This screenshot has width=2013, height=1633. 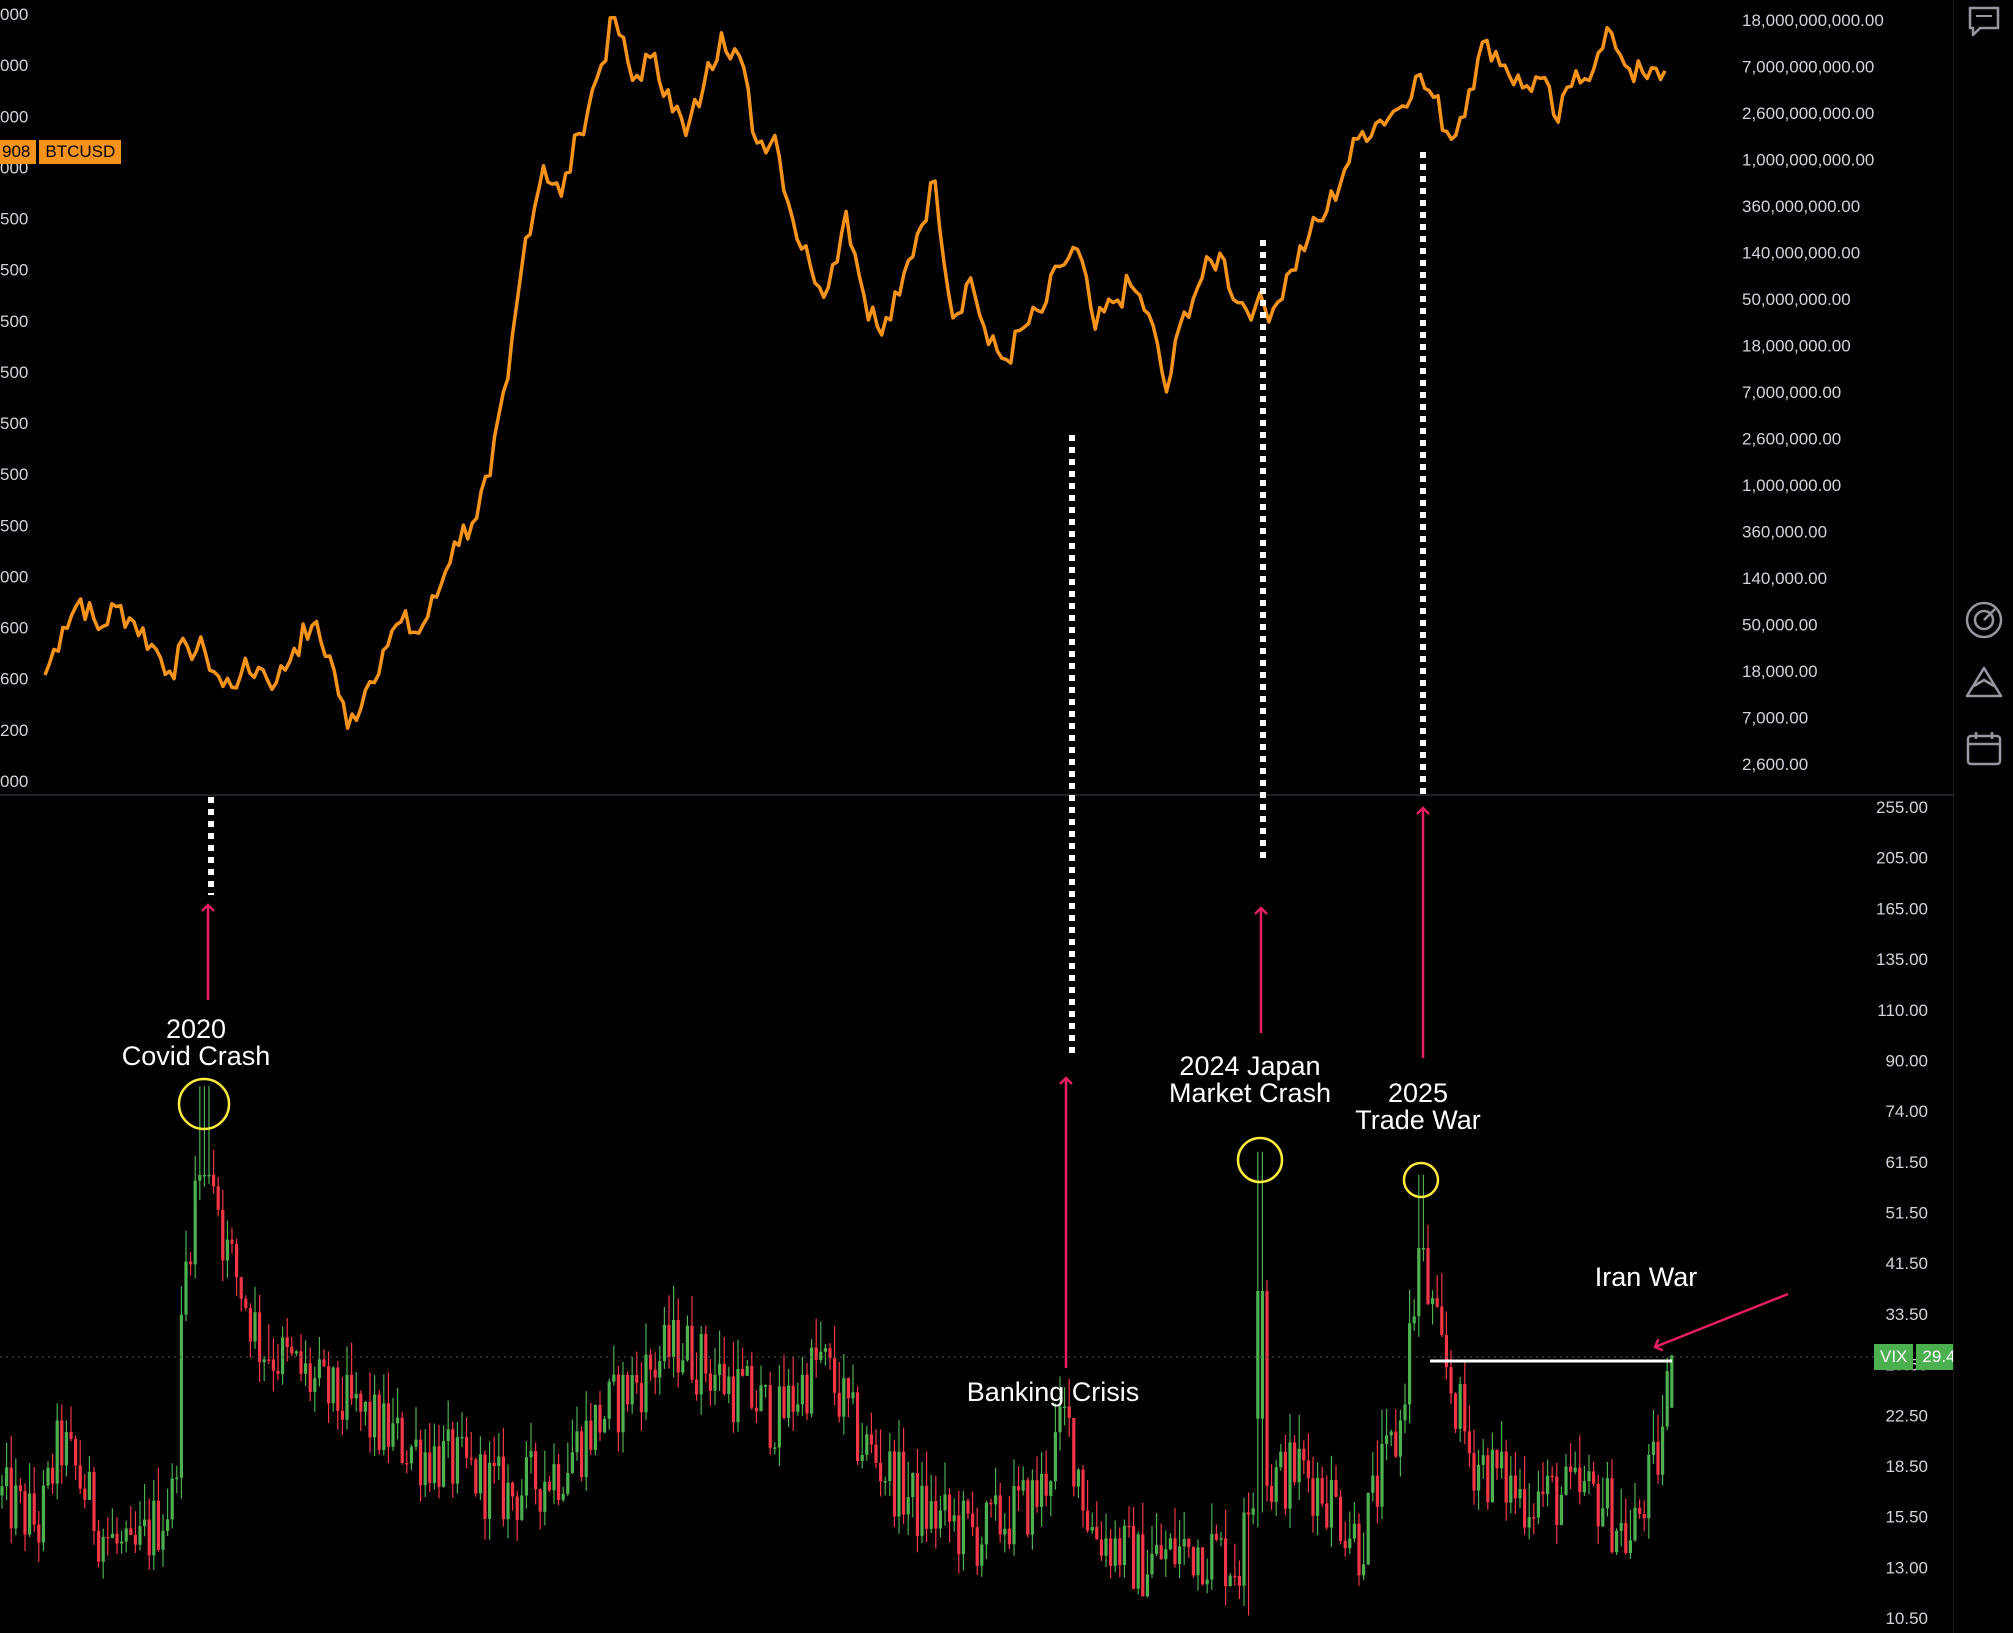 What do you see at coordinates (1902, 959) in the screenshot?
I see `bottom-axis-right-tick: 135.00` at bounding box center [1902, 959].